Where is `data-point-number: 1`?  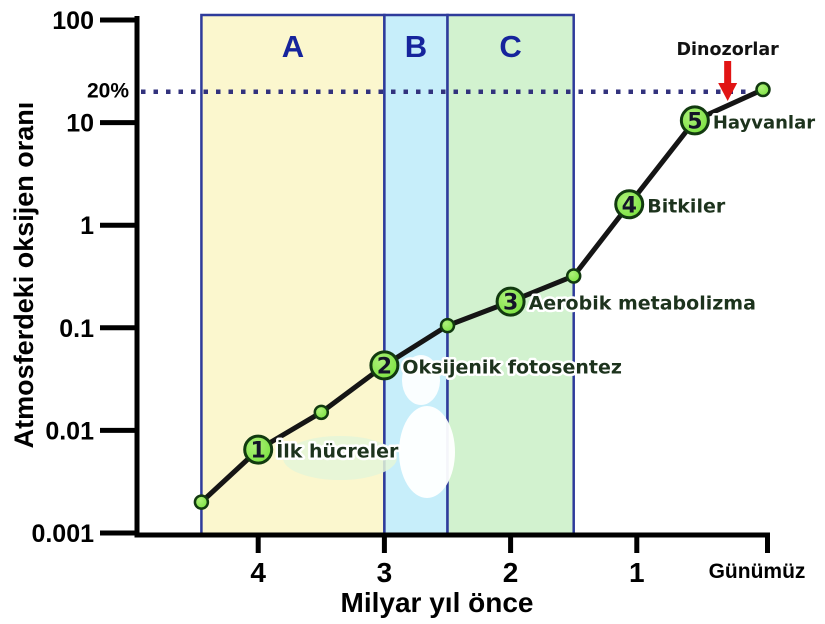
data-point-number: 1 is located at coordinates (258, 451).